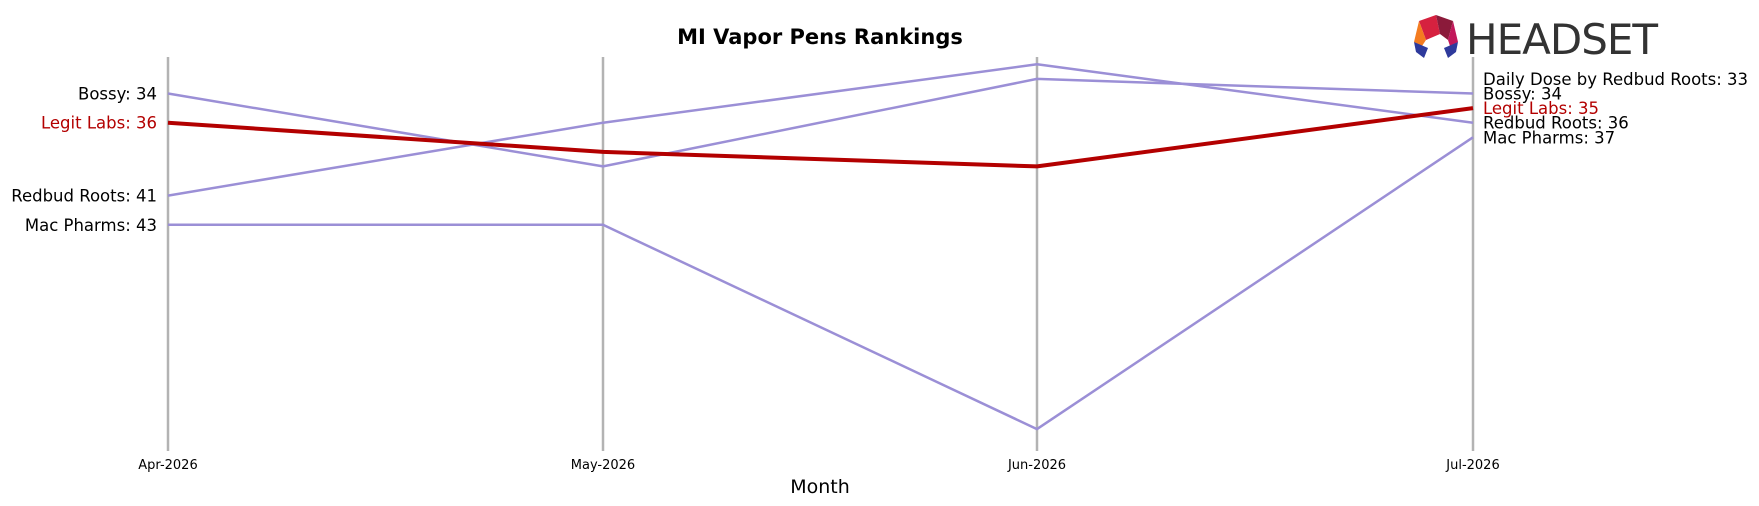 Image resolution: width=1759 pixels, height=506 pixels. What do you see at coordinates (1036, 465) in the screenshot?
I see `x-tick-jun-2026: Jun-2026` at bounding box center [1036, 465].